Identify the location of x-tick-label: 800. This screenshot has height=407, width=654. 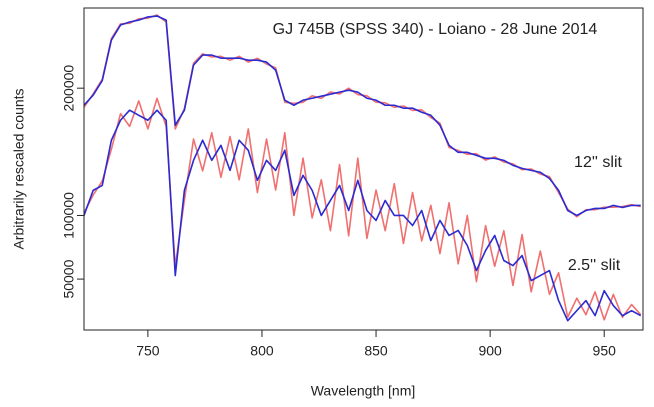
(262, 351).